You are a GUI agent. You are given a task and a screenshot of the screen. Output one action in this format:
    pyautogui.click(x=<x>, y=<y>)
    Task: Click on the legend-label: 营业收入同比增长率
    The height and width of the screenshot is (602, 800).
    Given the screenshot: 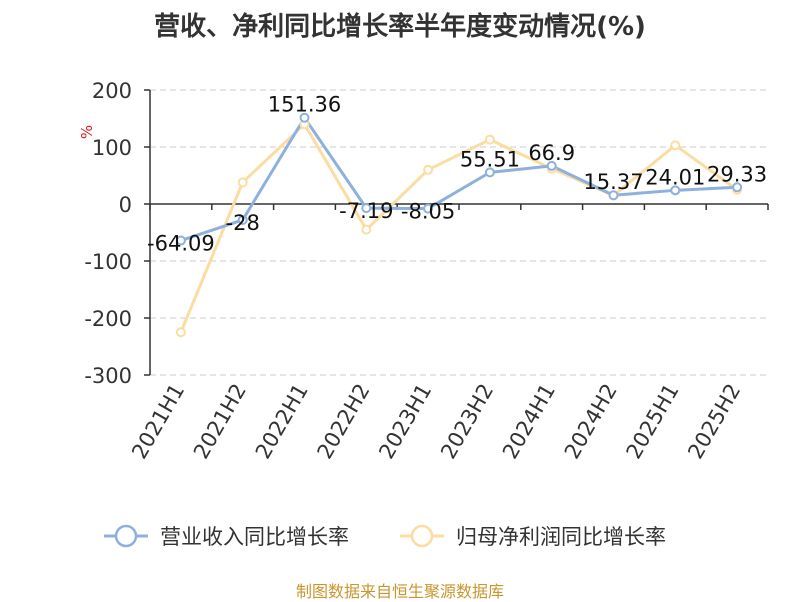 What is the action you would take?
    pyautogui.click(x=254, y=537)
    